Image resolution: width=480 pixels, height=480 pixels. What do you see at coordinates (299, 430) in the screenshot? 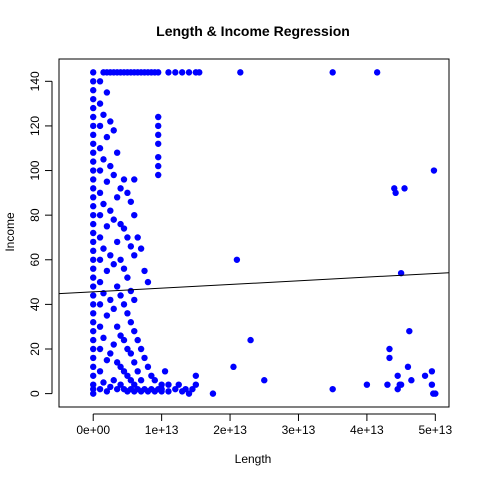
I see `x-tick-label: 3e+13` at bounding box center [299, 430].